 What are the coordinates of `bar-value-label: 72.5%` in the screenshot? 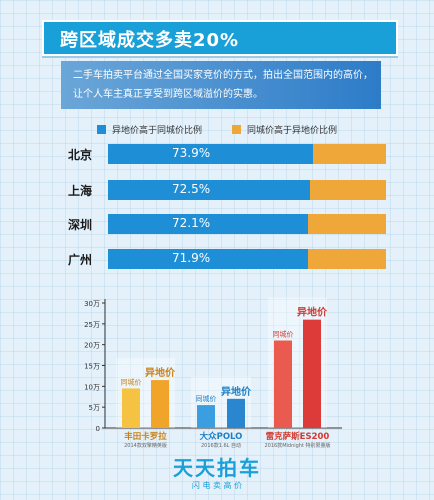 It's located at (191, 189).